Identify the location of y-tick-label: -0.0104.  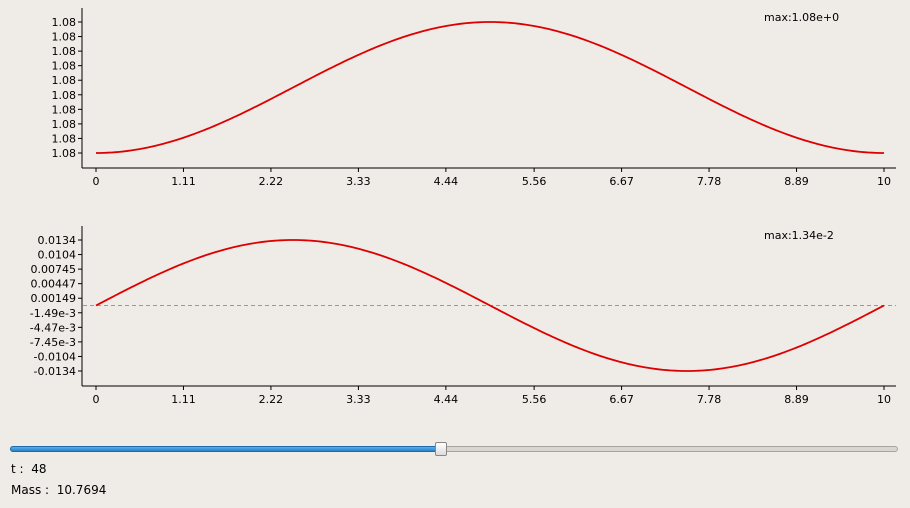
(55, 356).